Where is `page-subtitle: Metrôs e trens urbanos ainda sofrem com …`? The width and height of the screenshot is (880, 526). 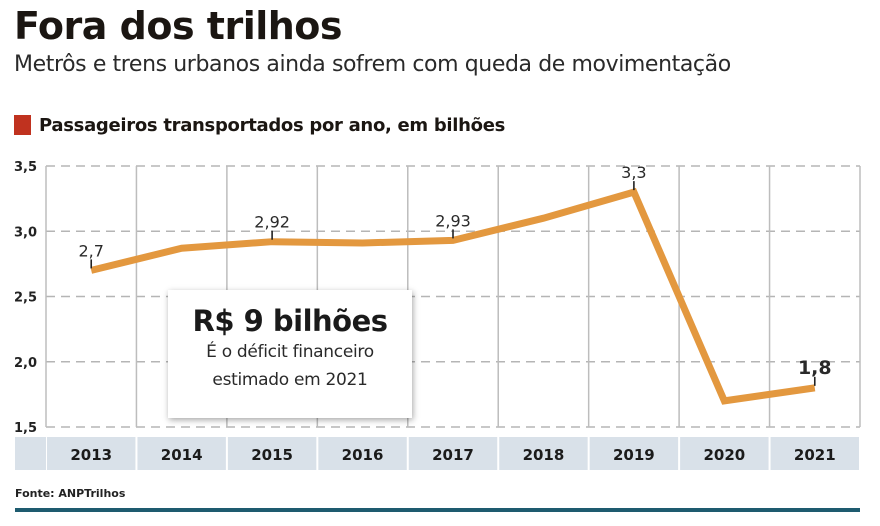 page-subtitle: Metrôs e trens urbanos ainda sofrem com … is located at coordinates (372, 64).